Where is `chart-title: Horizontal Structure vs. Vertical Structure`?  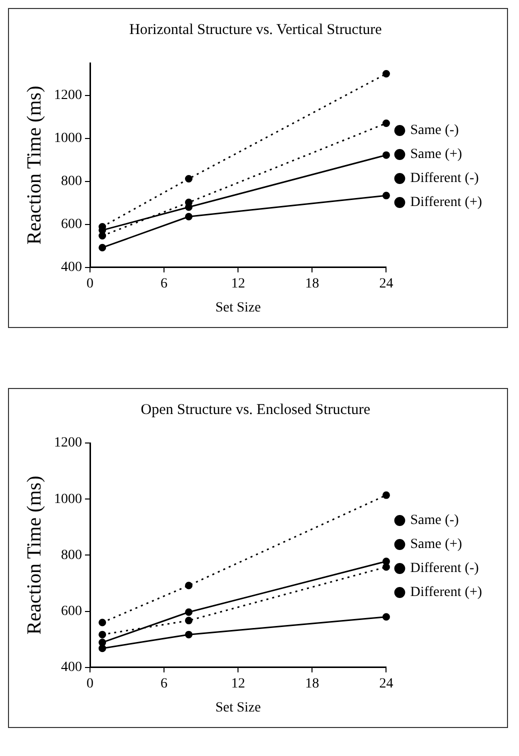 chart-title: Horizontal Structure vs. Vertical Structure is located at coordinates (255, 30).